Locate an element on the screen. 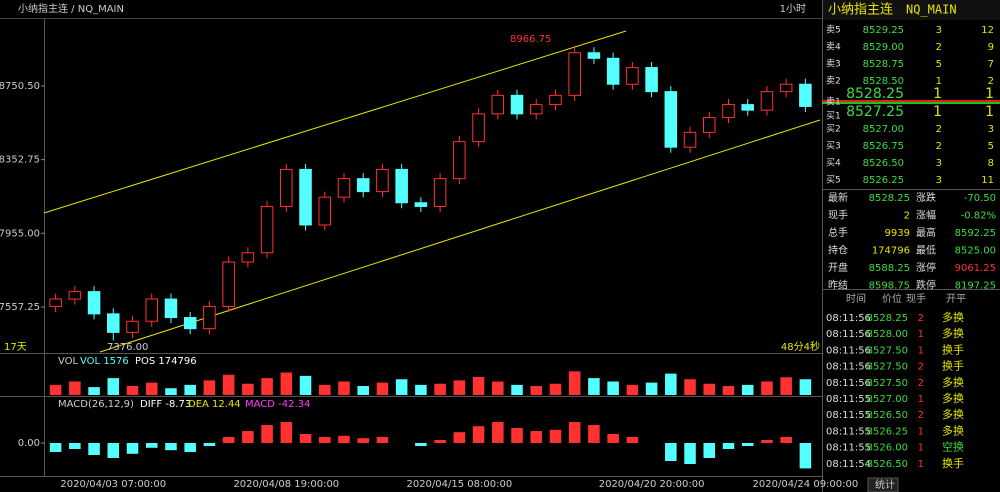 Image resolution: width=1000 pixels, height=492 pixels. stat-value: -70.50 is located at coordinates (980, 198).